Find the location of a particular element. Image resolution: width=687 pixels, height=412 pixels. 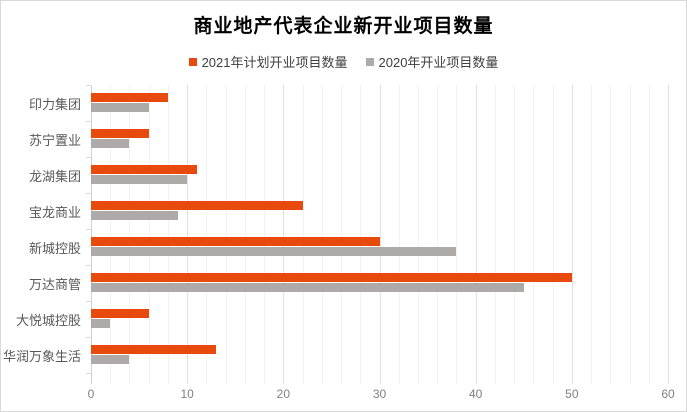

x-axis-tick-label: 0 is located at coordinates (91, 394).